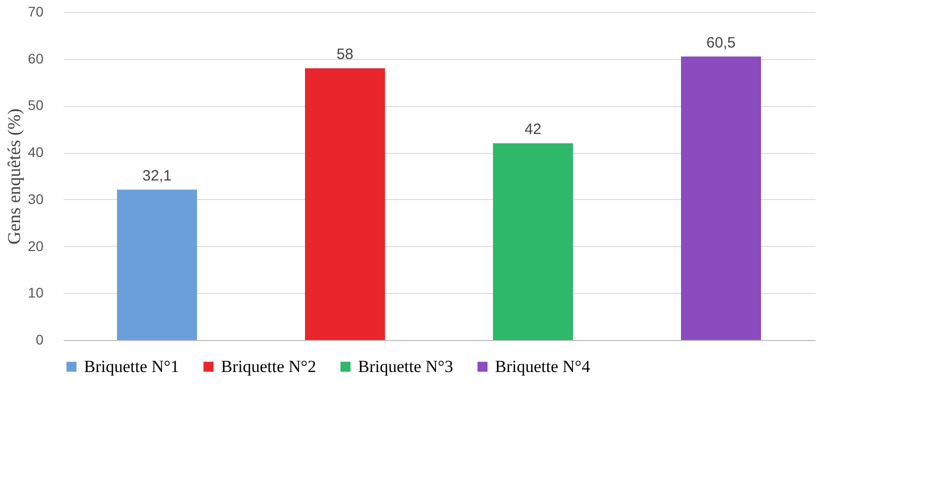 The image size is (951, 485). What do you see at coordinates (36, 58) in the screenshot?
I see `y-tick-label: 60` at bounding box center [36, 58].